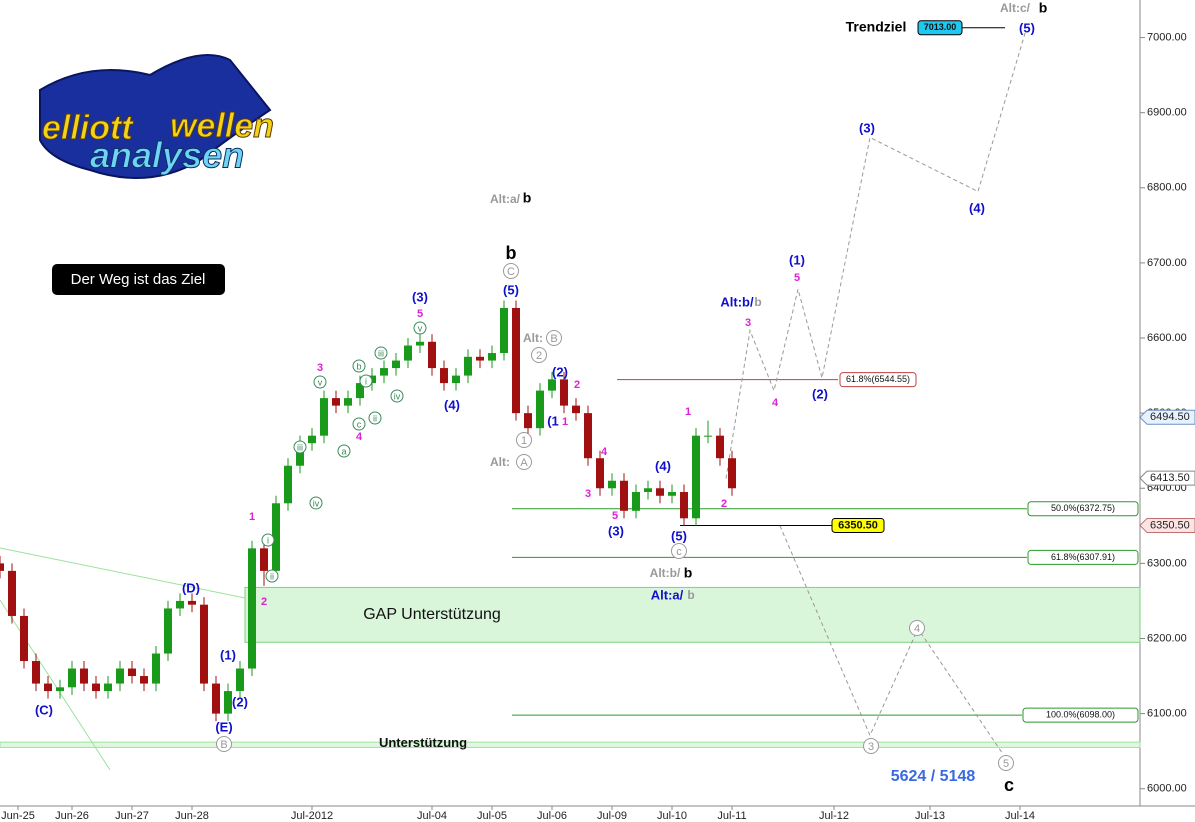 This screenshot has height=822, width=1195. What do you see at coordinates (1015, 8) in the screenshot?
I see `wave-label: Alt:c/` at bounding box center [1015, 8].